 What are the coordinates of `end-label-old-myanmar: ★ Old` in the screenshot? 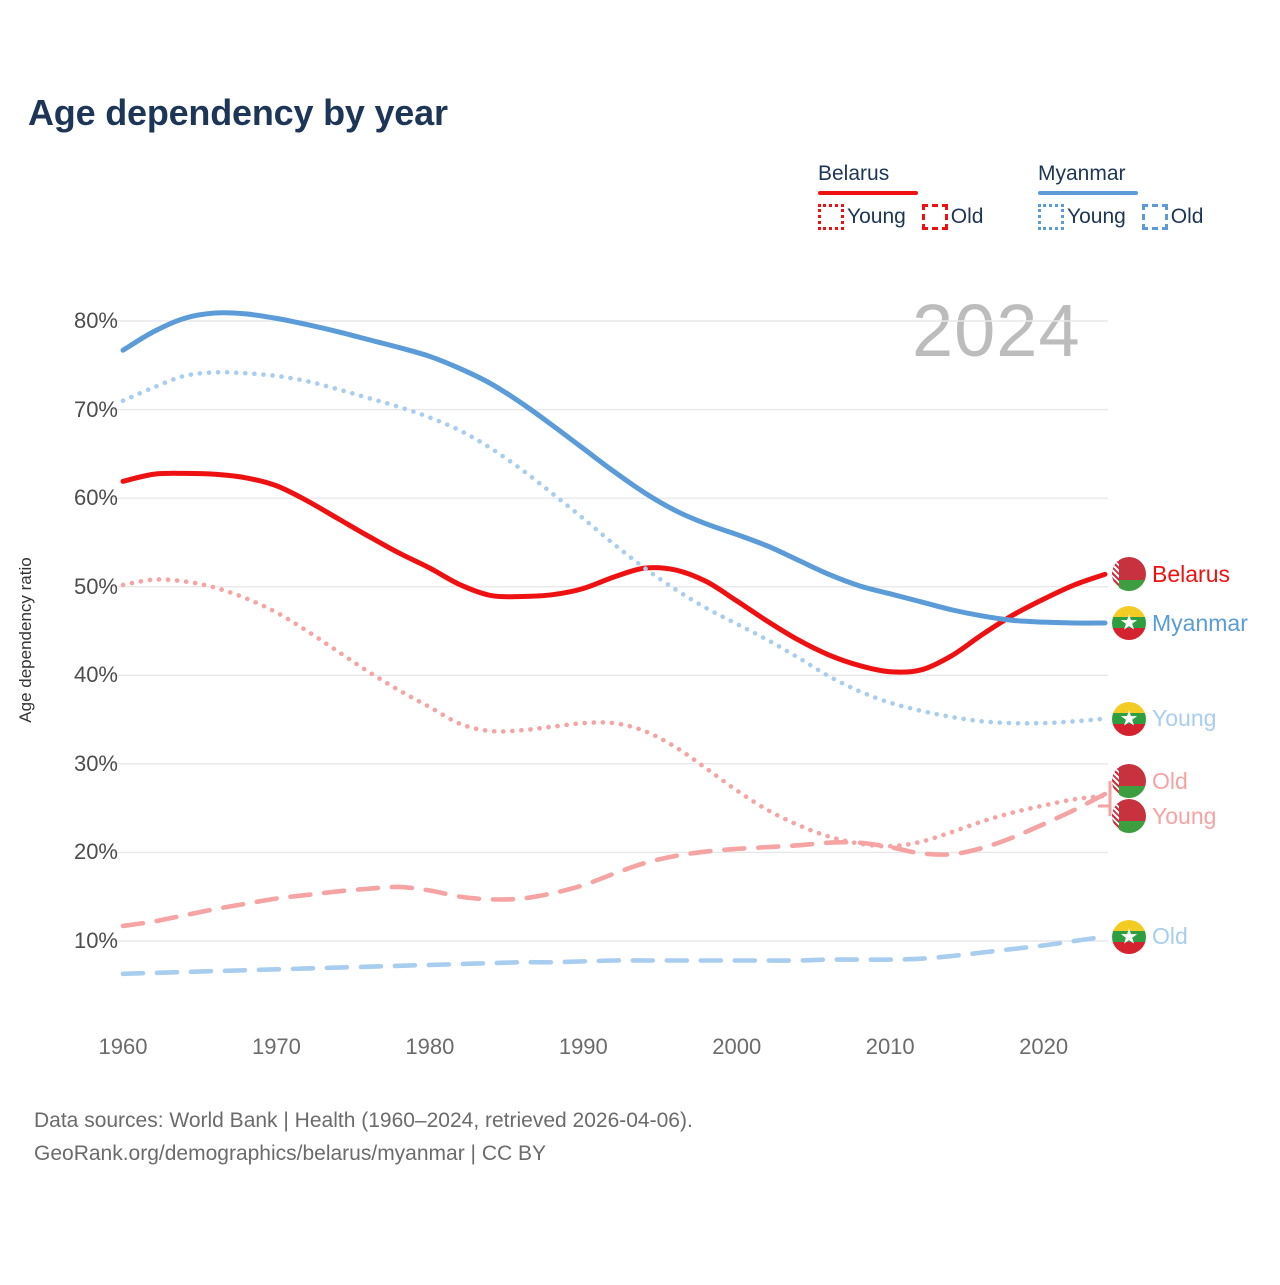 It's located at (1150, 936).